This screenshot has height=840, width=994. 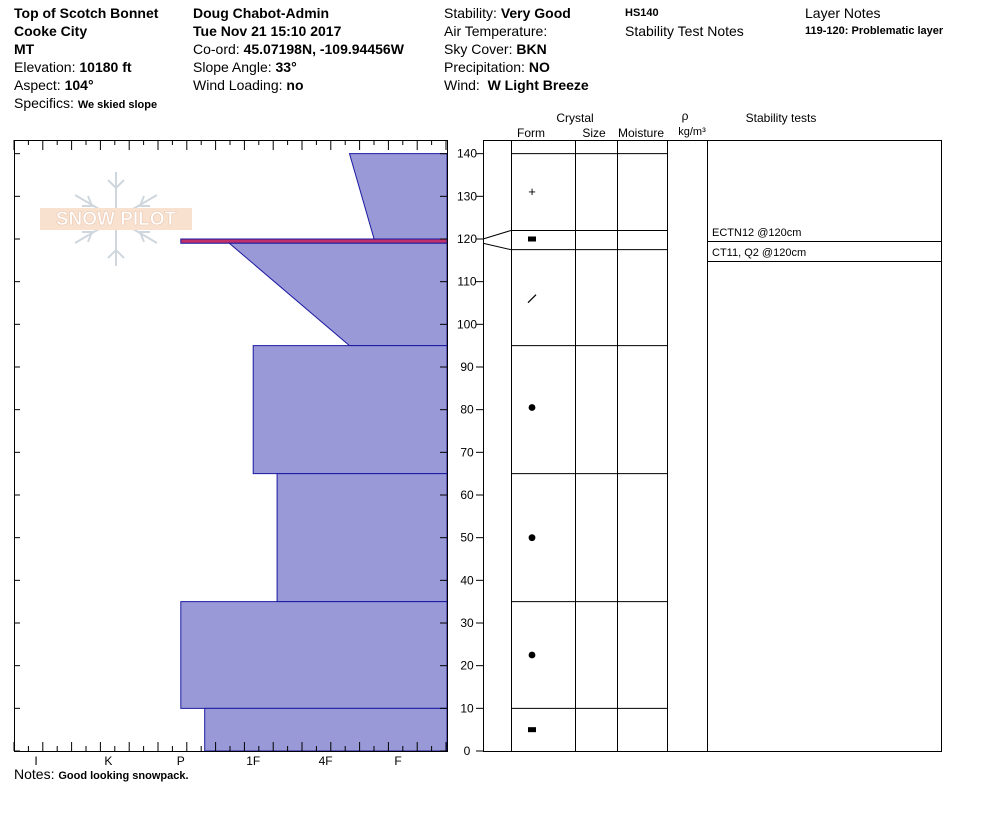 What do you see at coordinates (467, 623) in the screenshot?
I see `height-tick-label: 30` at bounding box center [467, 623].